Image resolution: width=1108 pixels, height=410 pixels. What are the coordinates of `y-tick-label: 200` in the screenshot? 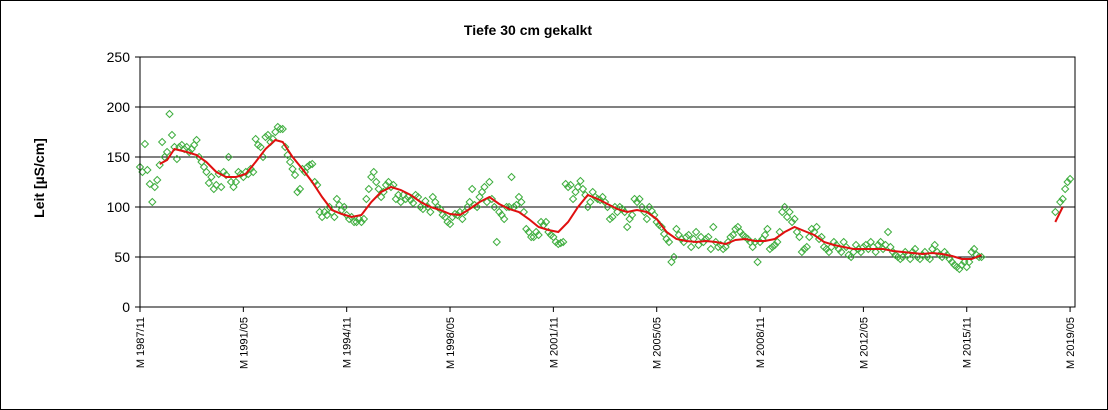 It's located at (119, 107).